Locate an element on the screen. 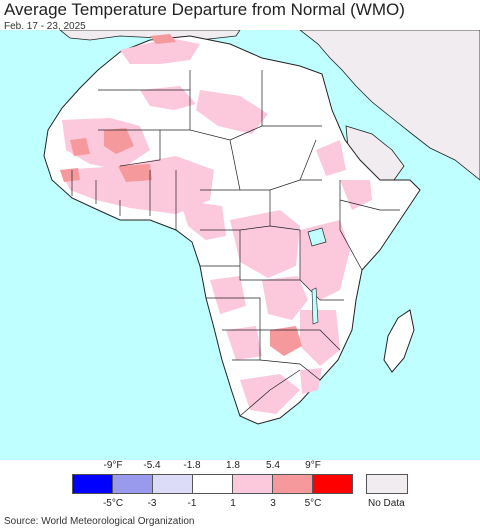  legend-c-label: -5°C is located at coordinates (113, 503).